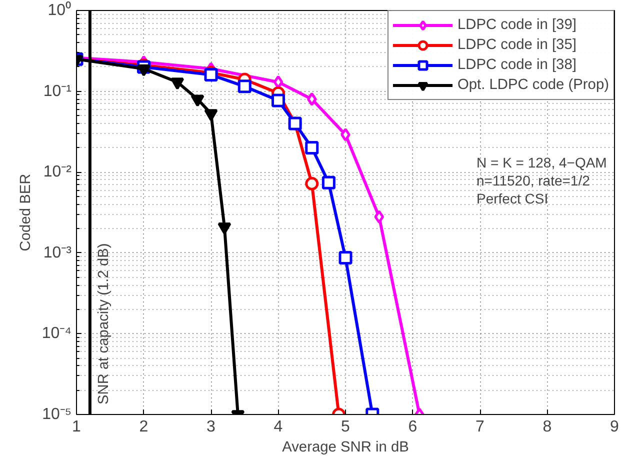 This screenshot has height=461, width=634. Describe the element at coordinates (516, 45) in the screenshot. I see `legend-label: LDPC code in [35]` at that location.